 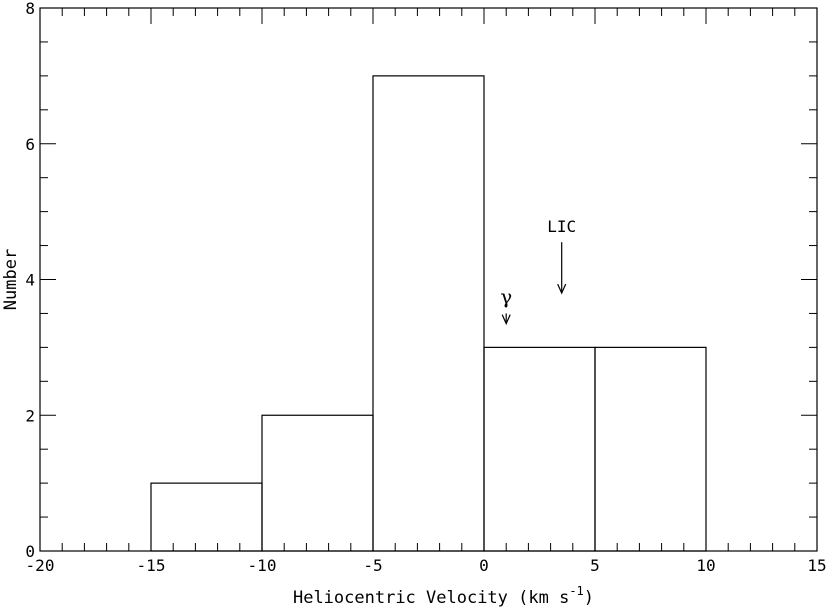 What do you see at coordinates (372, 565) in the screenshot?
I see `x-tick-label: -5` at bounding box center [372, 565].